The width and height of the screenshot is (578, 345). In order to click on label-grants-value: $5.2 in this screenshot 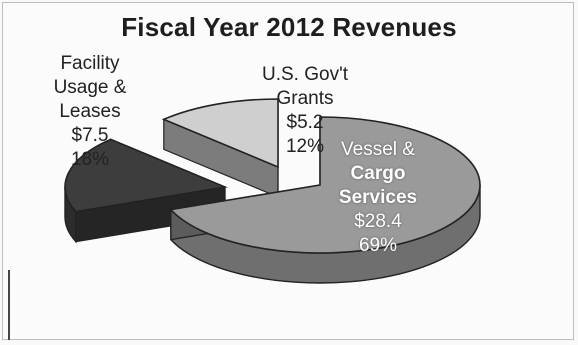, I will do `click(305, 122)`.